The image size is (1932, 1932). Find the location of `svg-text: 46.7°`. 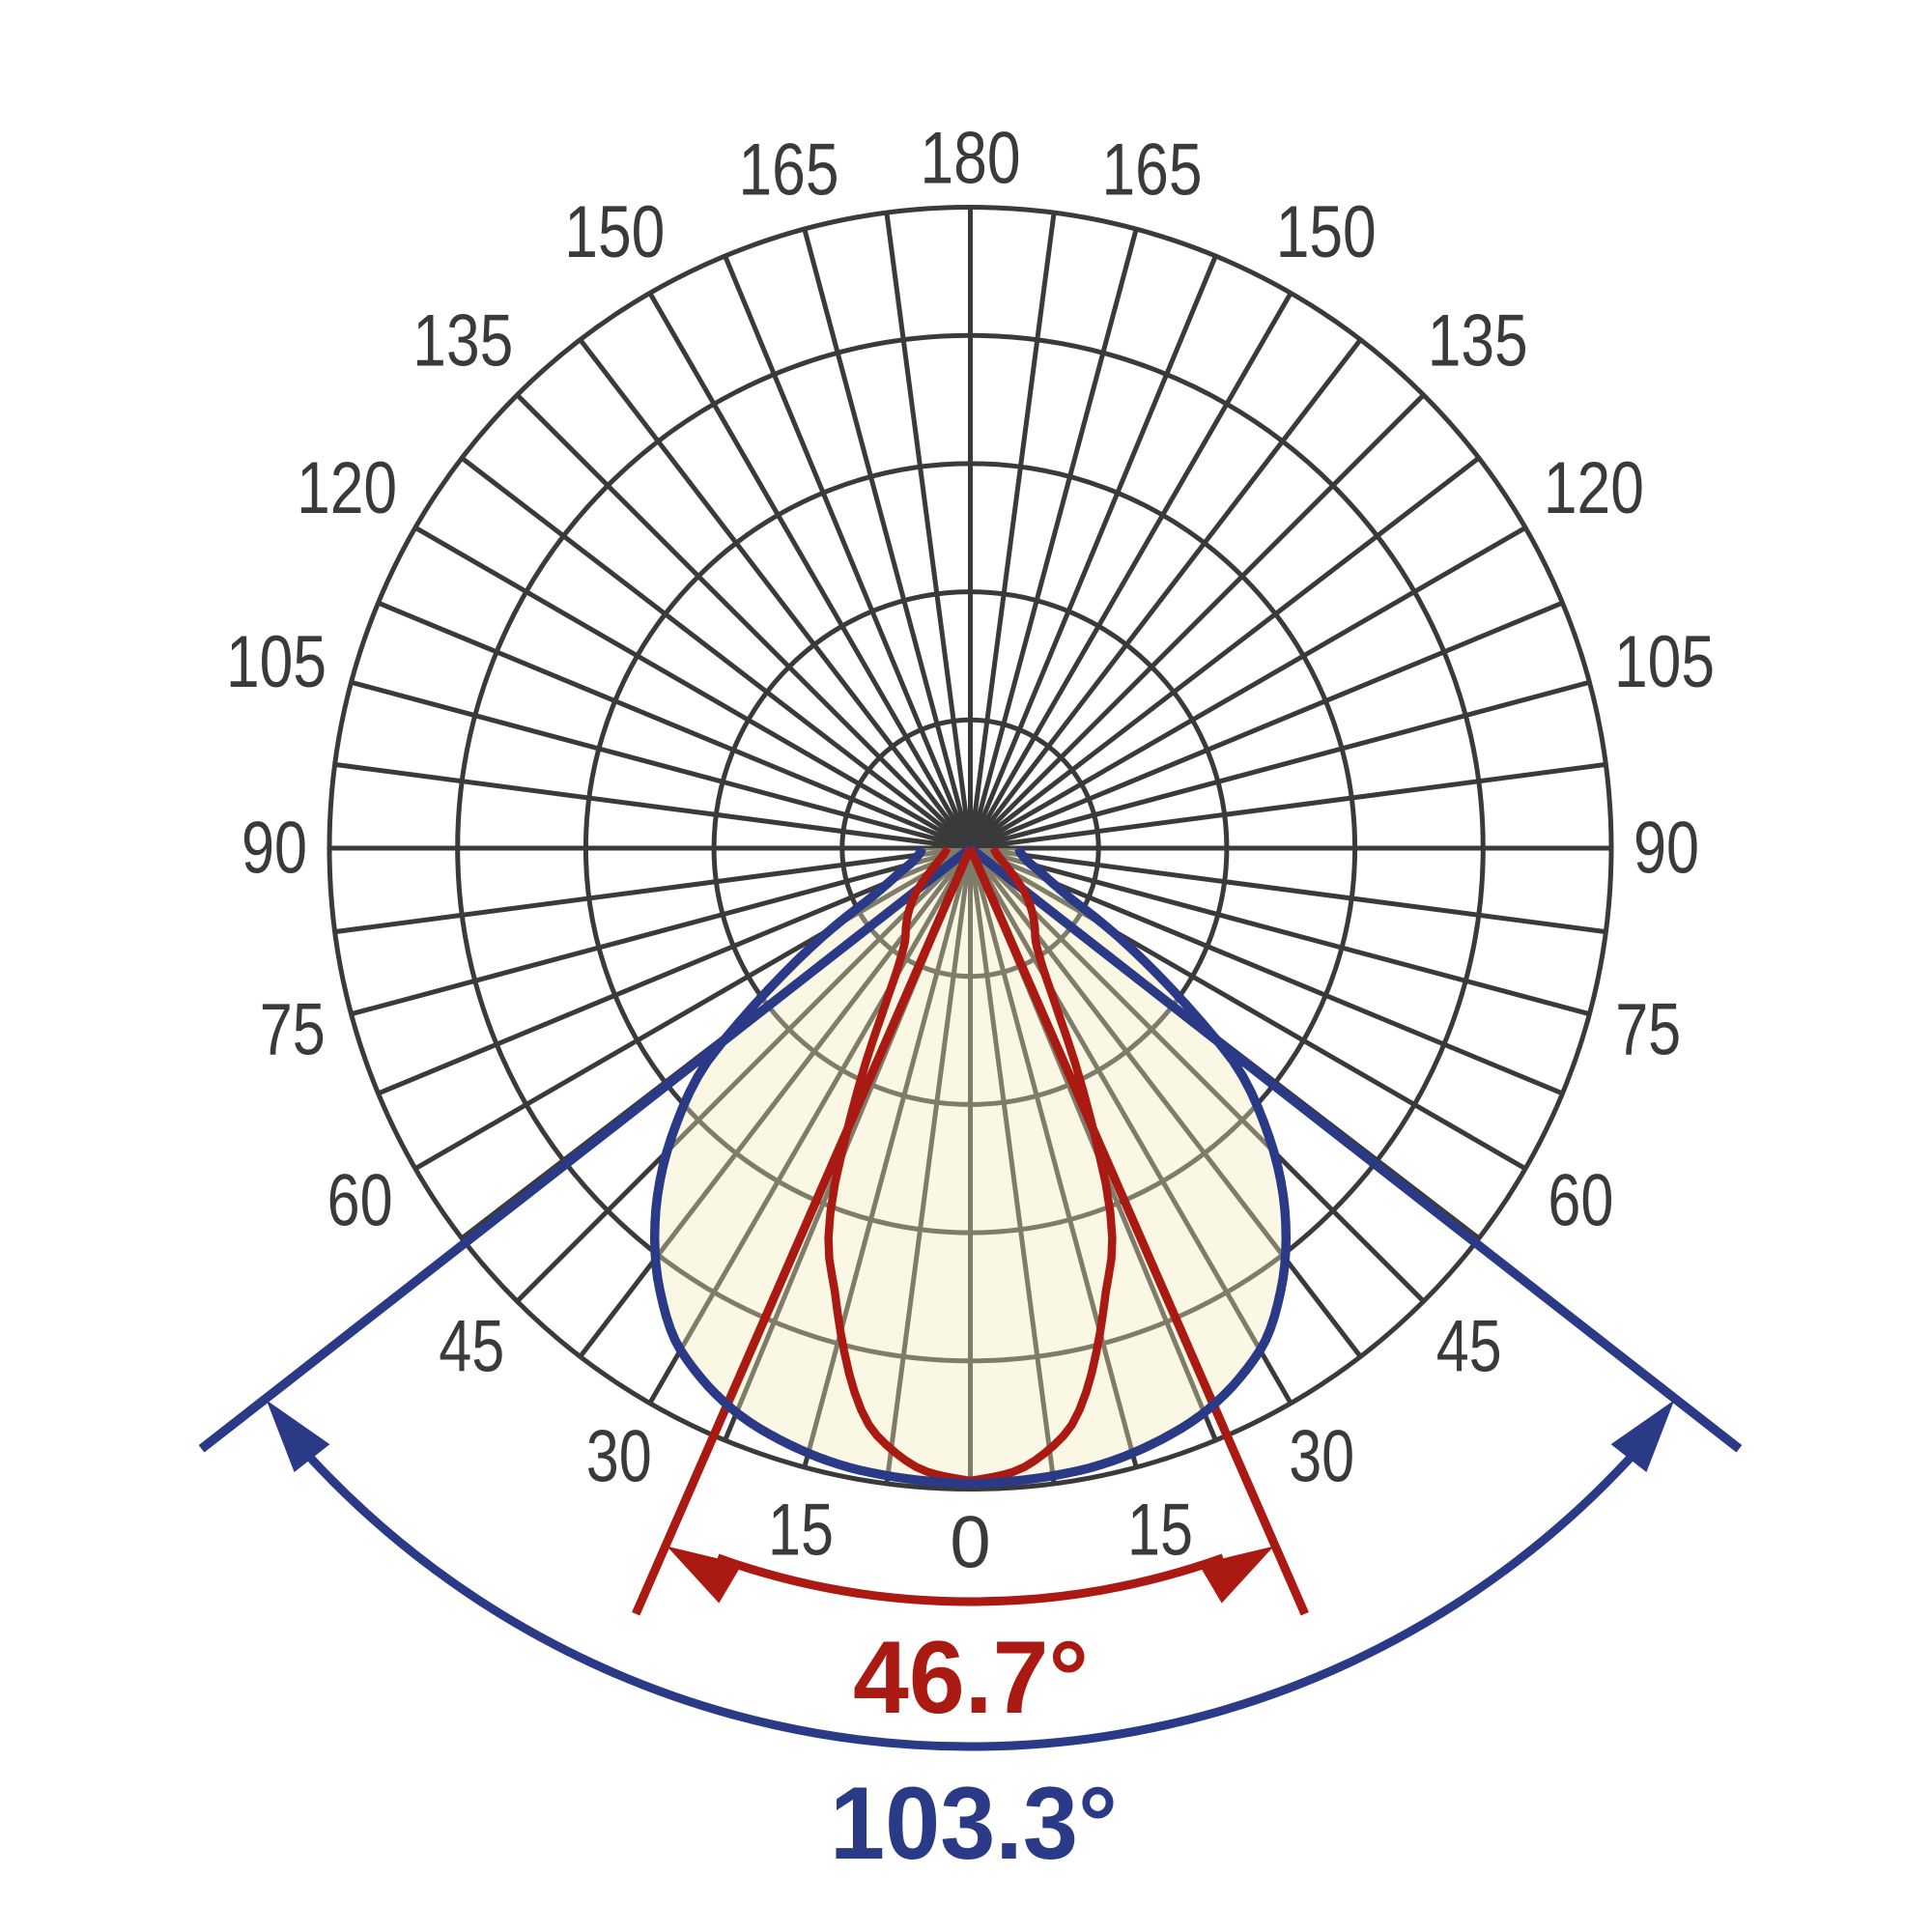

svg-text: 46.7° is located at coordinates (971, 1677).